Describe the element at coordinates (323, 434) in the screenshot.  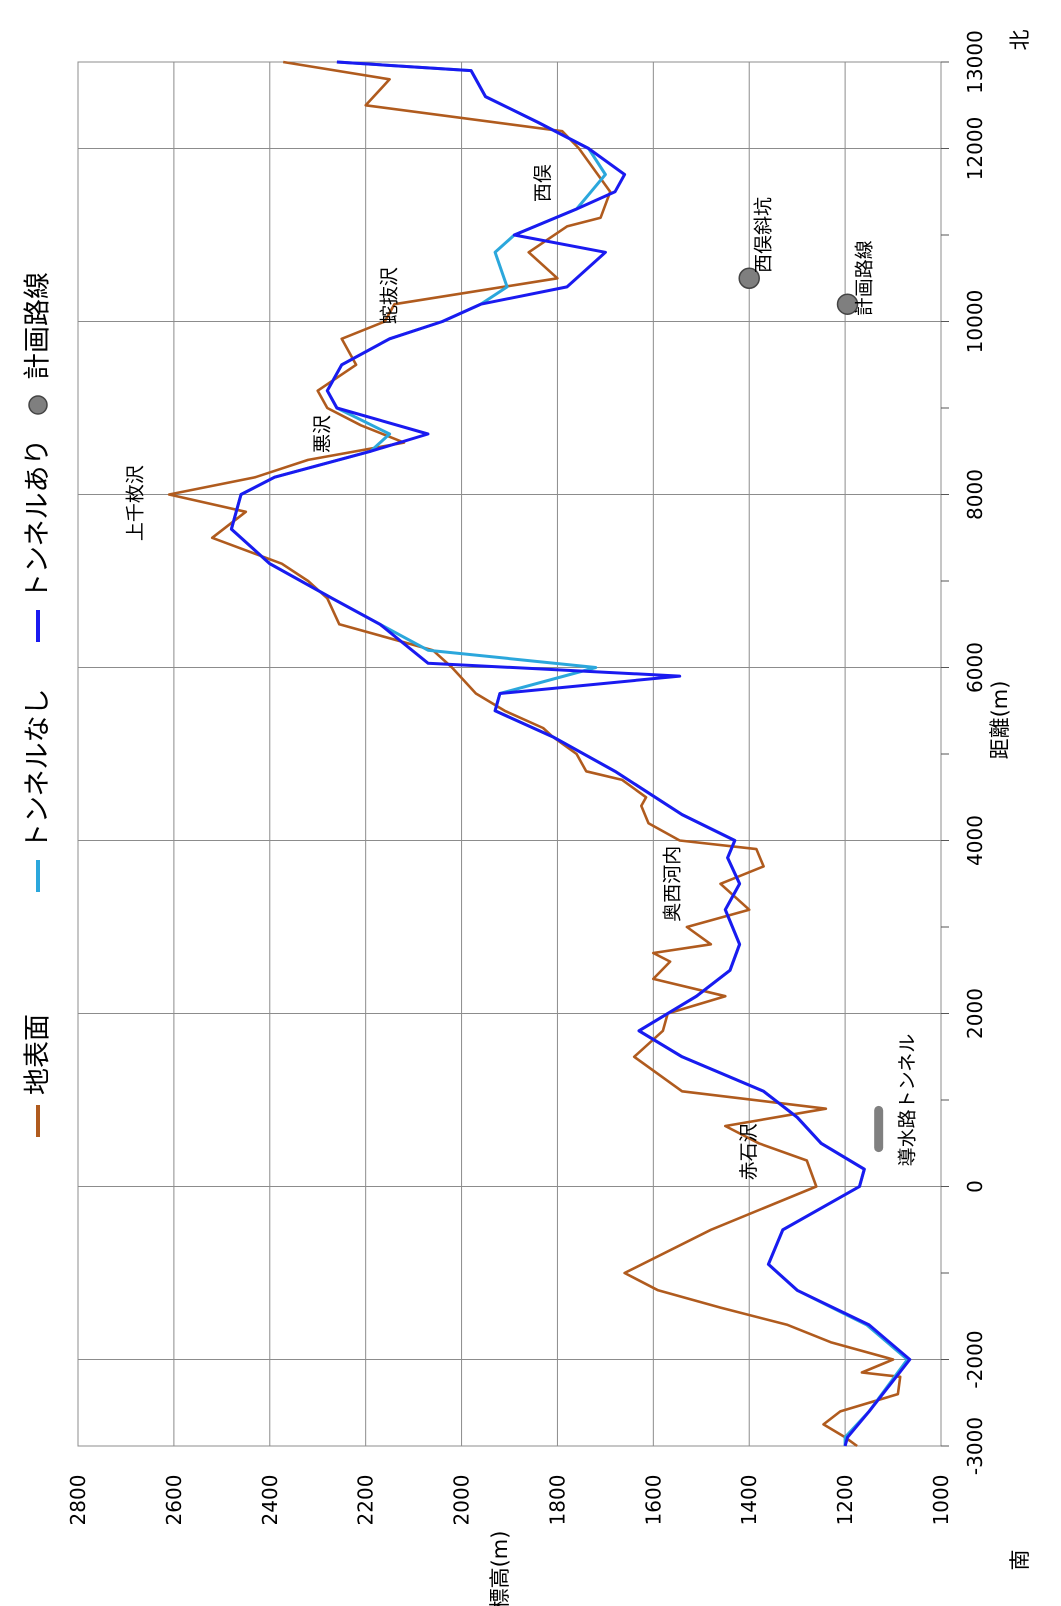
I see `annotation-label: 悪沢` at that location.